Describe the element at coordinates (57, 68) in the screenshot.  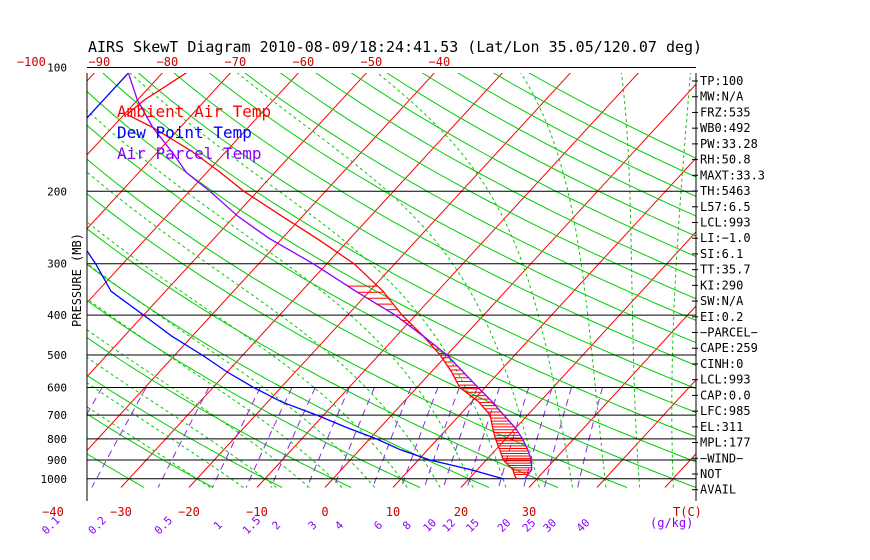
I see `pressure-tick-label: 100` at that location.